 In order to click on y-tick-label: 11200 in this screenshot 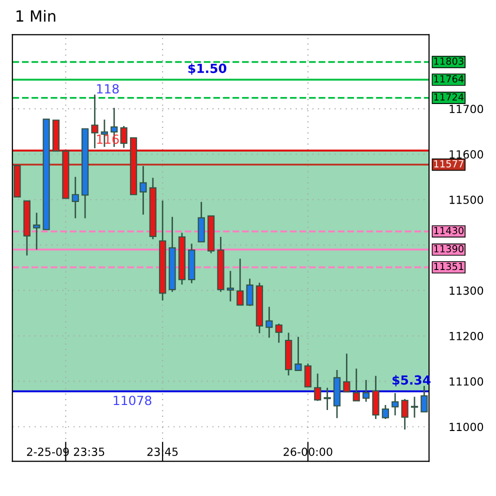, I will do `click(467, 336)`.